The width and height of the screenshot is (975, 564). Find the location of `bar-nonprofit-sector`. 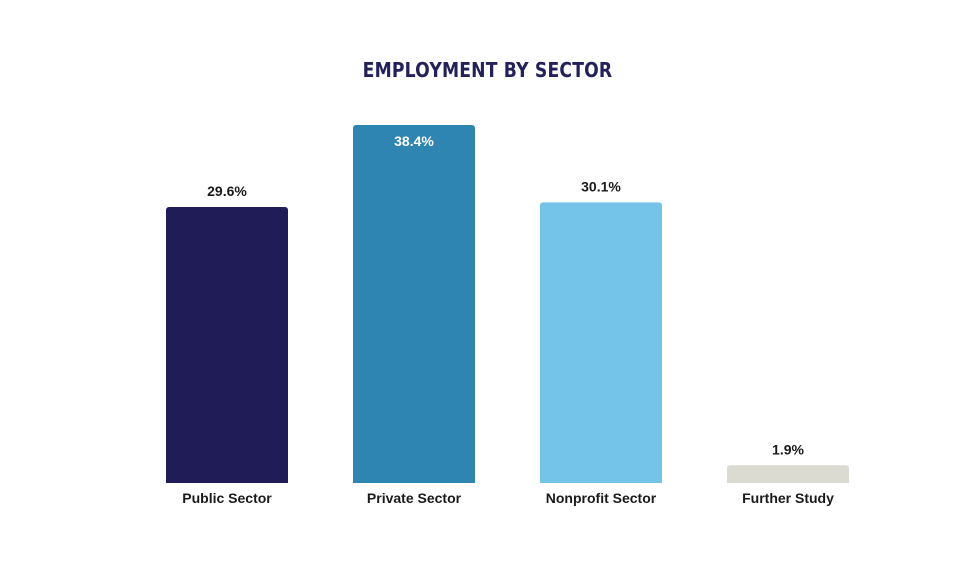

bar-nonprofit-sector is located at coordinates (601, 343).